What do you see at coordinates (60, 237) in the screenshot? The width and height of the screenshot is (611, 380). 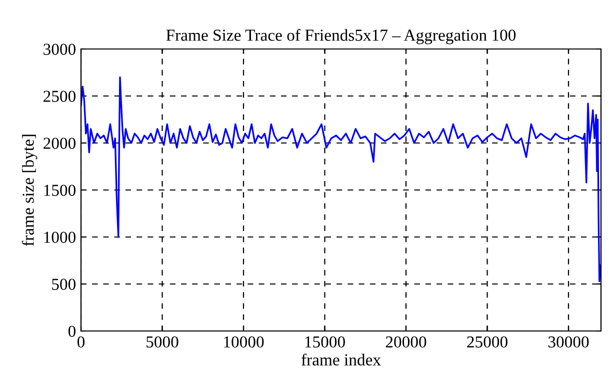 I see `y-tick-label: 1000` at bounding box center [60, 237].